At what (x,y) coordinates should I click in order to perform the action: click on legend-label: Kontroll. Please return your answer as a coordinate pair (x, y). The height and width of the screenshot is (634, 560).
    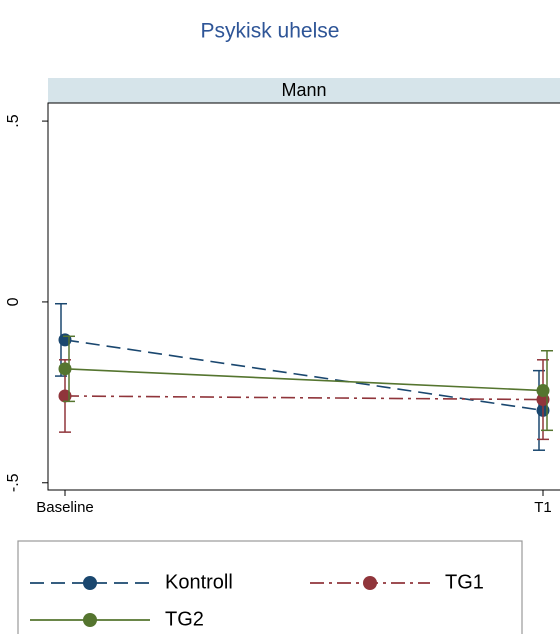
    Looking at the image, I should click on (199, 582).